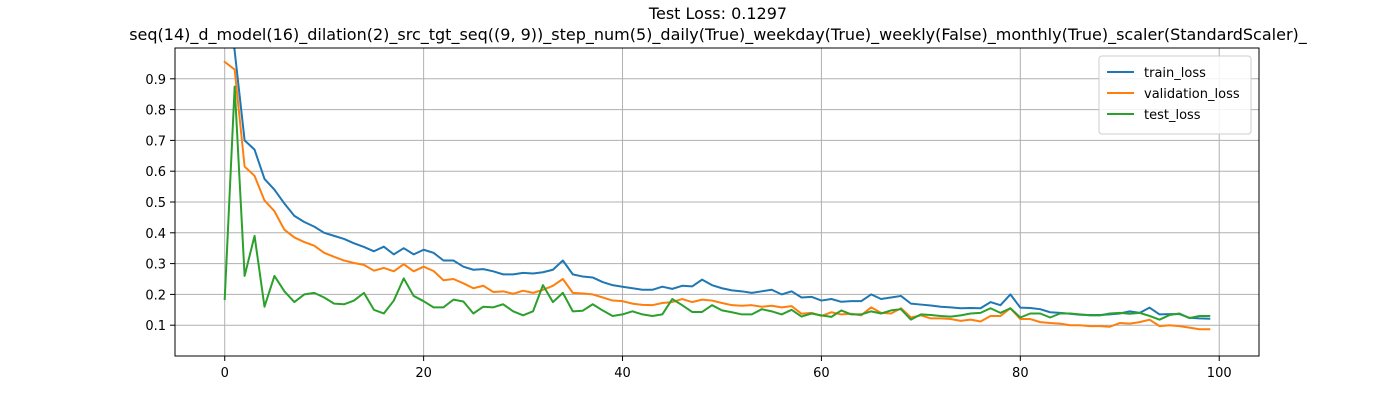 This screenshot has height=400, width=1400. I want to click on legend: train_loss validation_loss test_loss, so click(1175, 95).